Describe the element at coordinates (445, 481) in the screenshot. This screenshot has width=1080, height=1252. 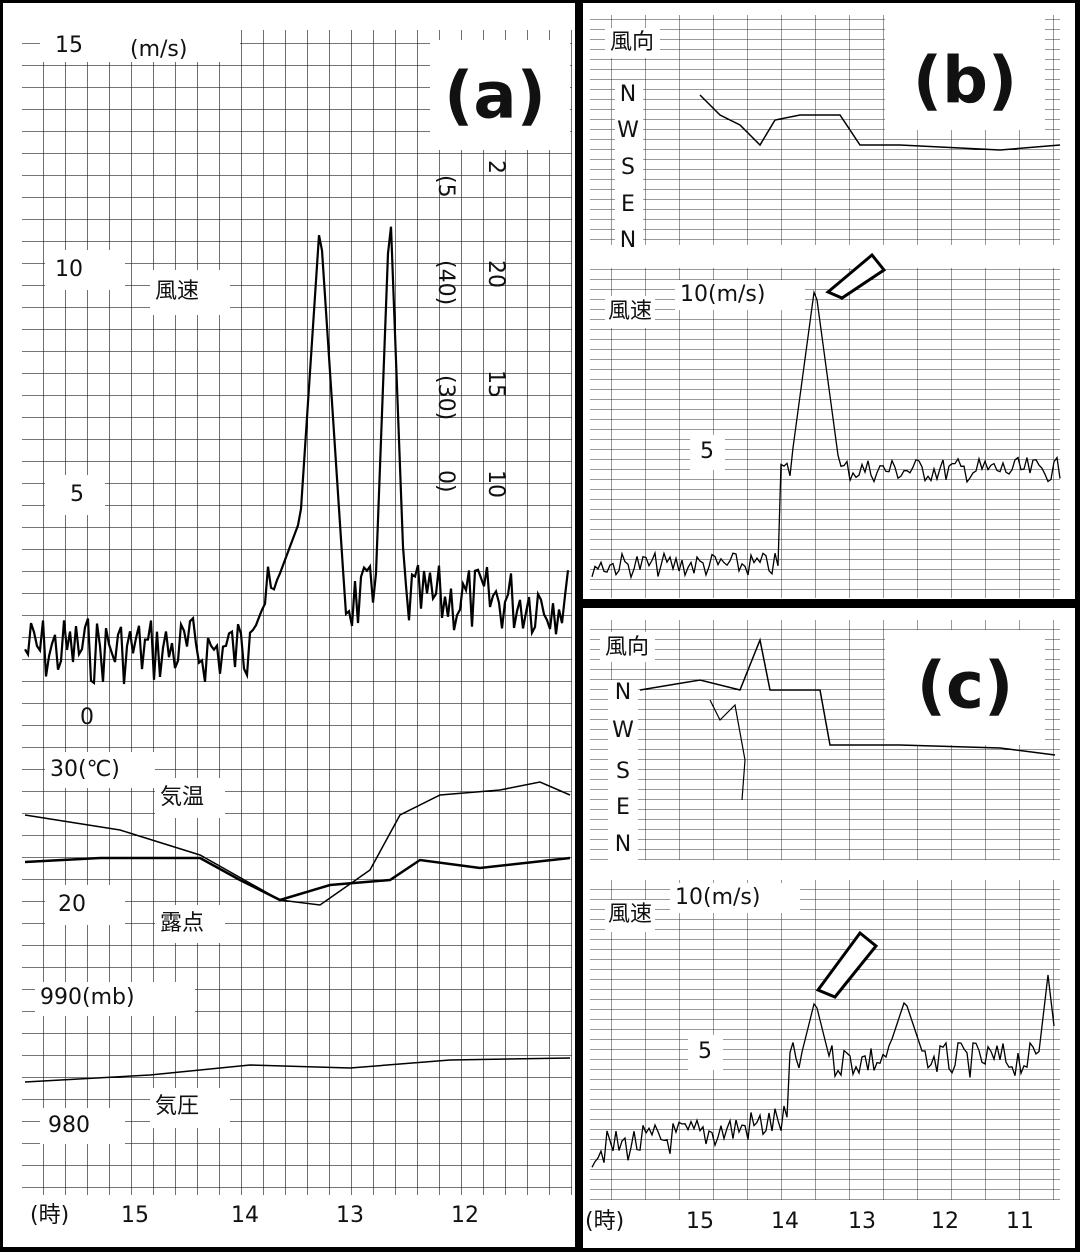
I see `side-tick: 0)` at that location.